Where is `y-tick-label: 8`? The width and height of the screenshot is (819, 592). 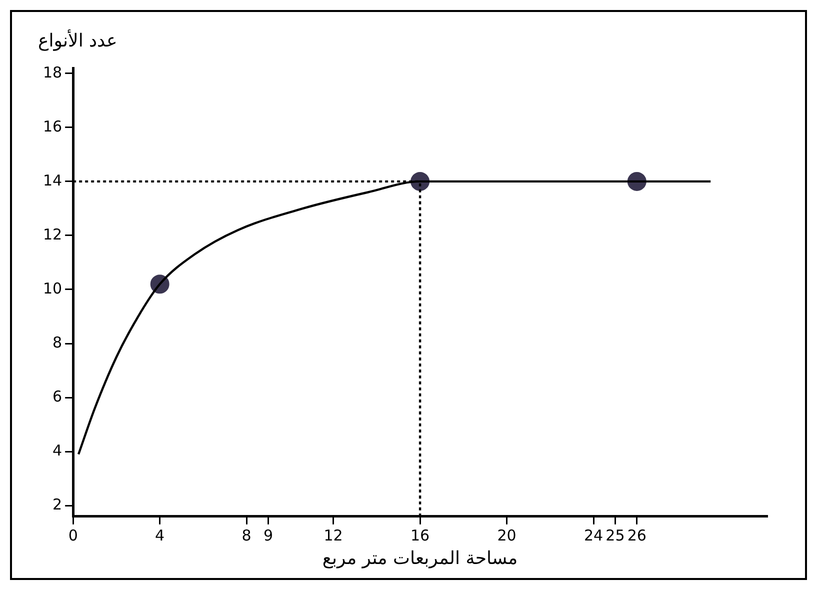
y-tick-label: 8 is located at coordinates (57, 342).